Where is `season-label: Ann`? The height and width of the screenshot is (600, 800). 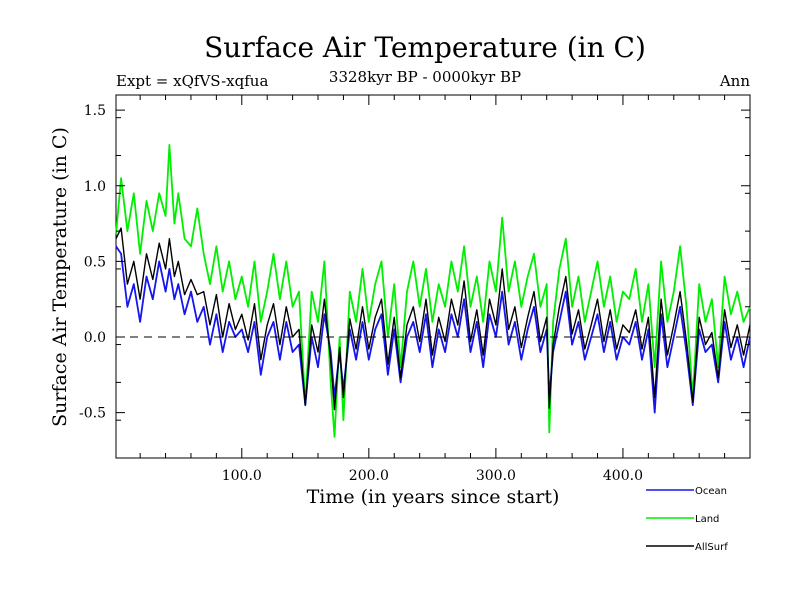
season-label: Ann is located at coordinates (734, 81).